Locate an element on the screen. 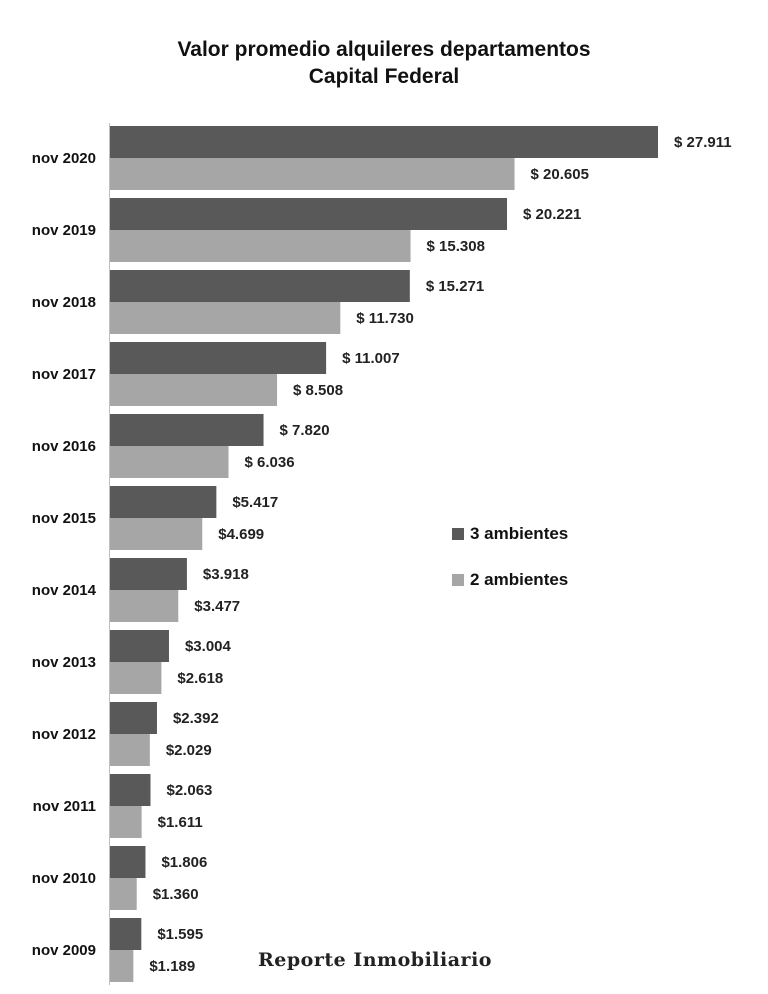 This screenshot has height=994, width=768. data-label: $1.806 is located at coordinates (184, 862).